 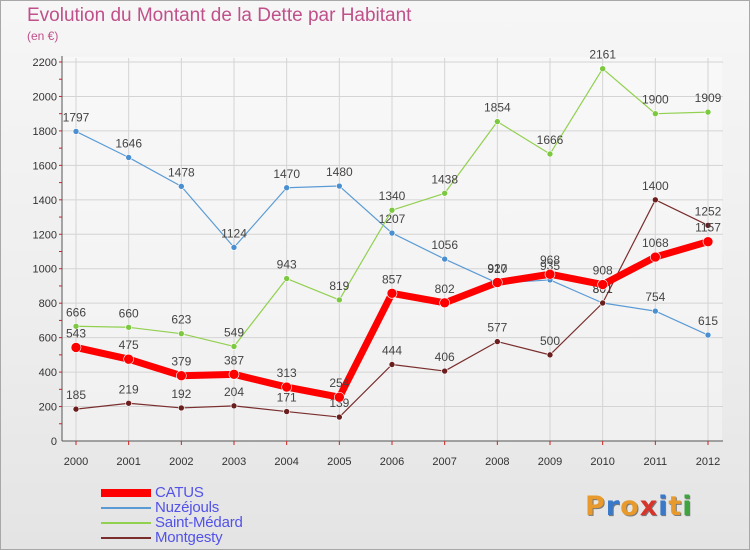 I want to click on x-tick-label: 2007, so click(x=444, y=462).